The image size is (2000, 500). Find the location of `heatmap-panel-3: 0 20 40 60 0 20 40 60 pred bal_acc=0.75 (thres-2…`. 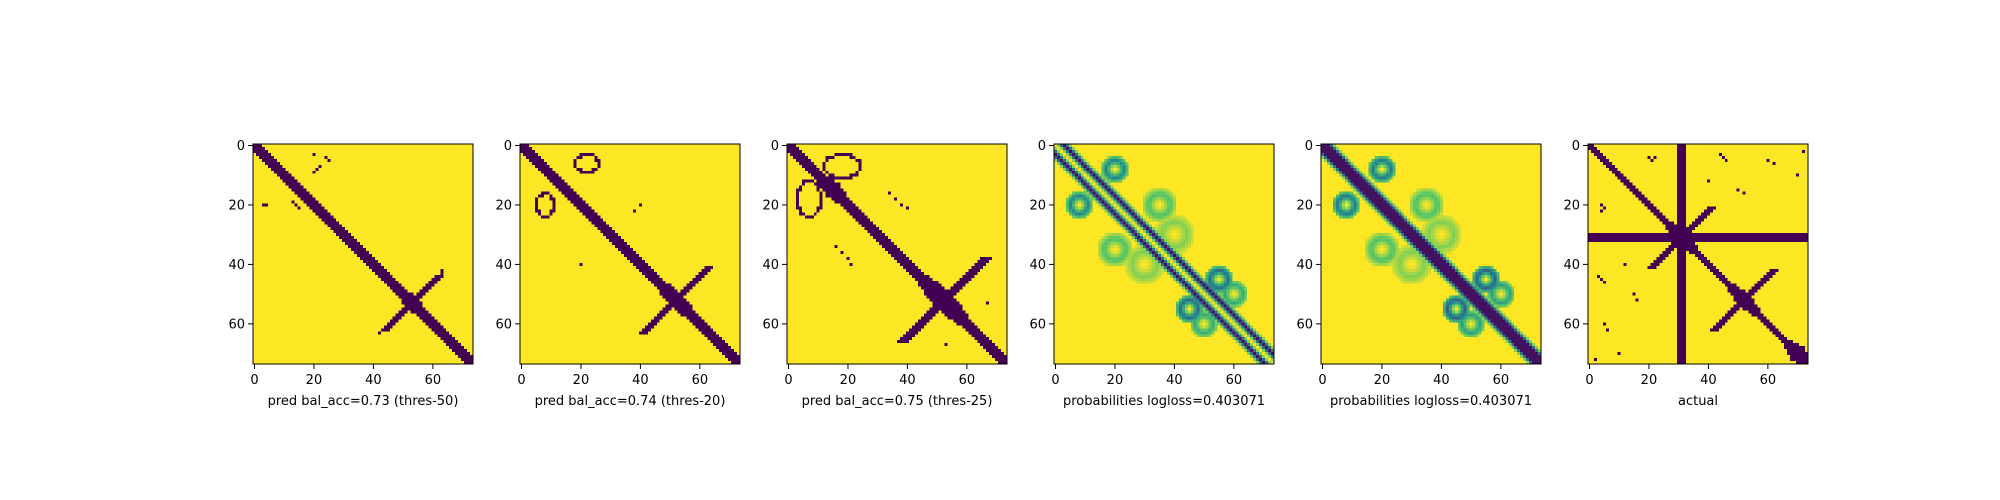

heatmap-panel-3: 0 20 40 60 0 20 40 60 pred bal_acc=0.75 (thres-2… is located at coordinates (884, 274).